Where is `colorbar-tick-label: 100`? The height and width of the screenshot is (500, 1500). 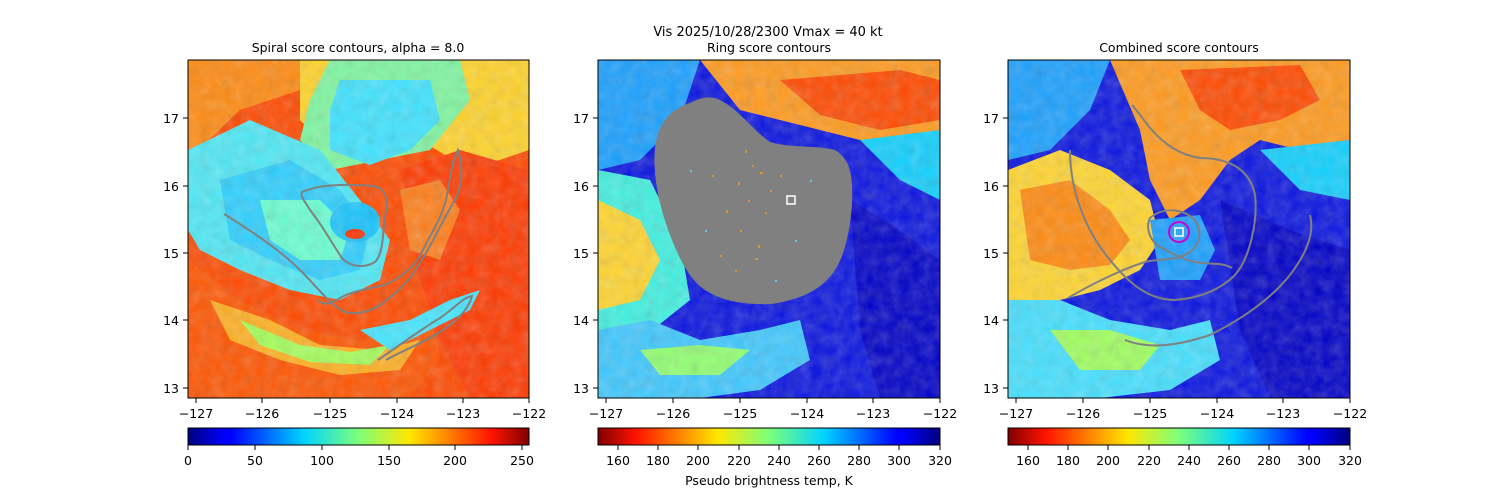
colorbar-tick-label: 100 is located at coordinates (322, 460).